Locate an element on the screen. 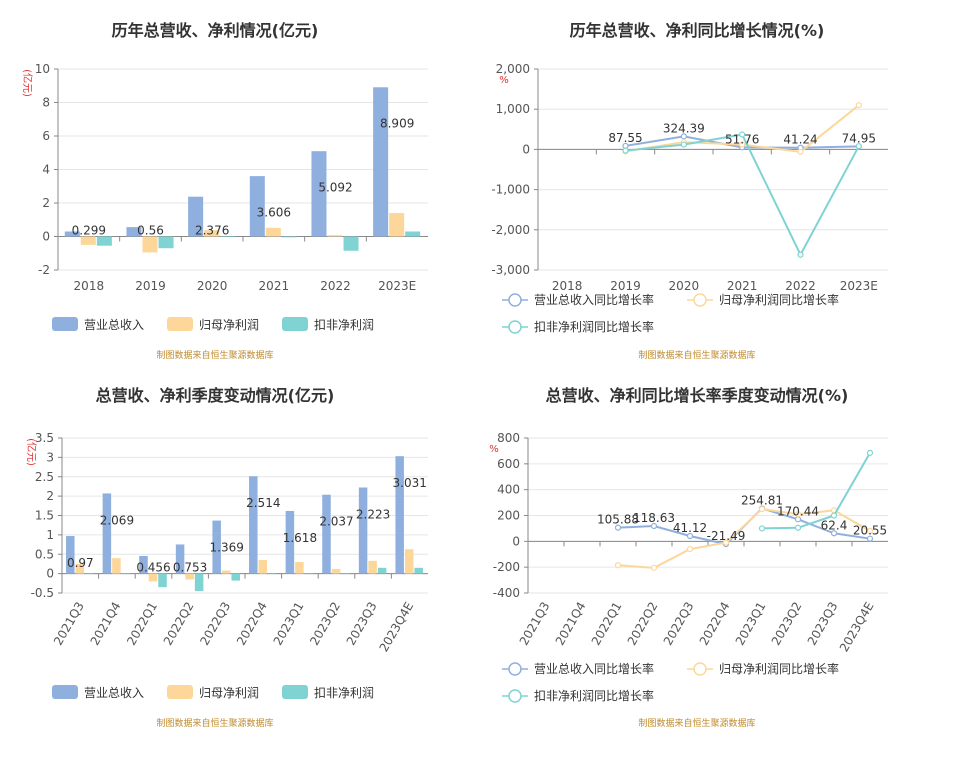 This screenshot has width=964, height=767. x-tick-label: 2019 is located at coordinates (625, 286).